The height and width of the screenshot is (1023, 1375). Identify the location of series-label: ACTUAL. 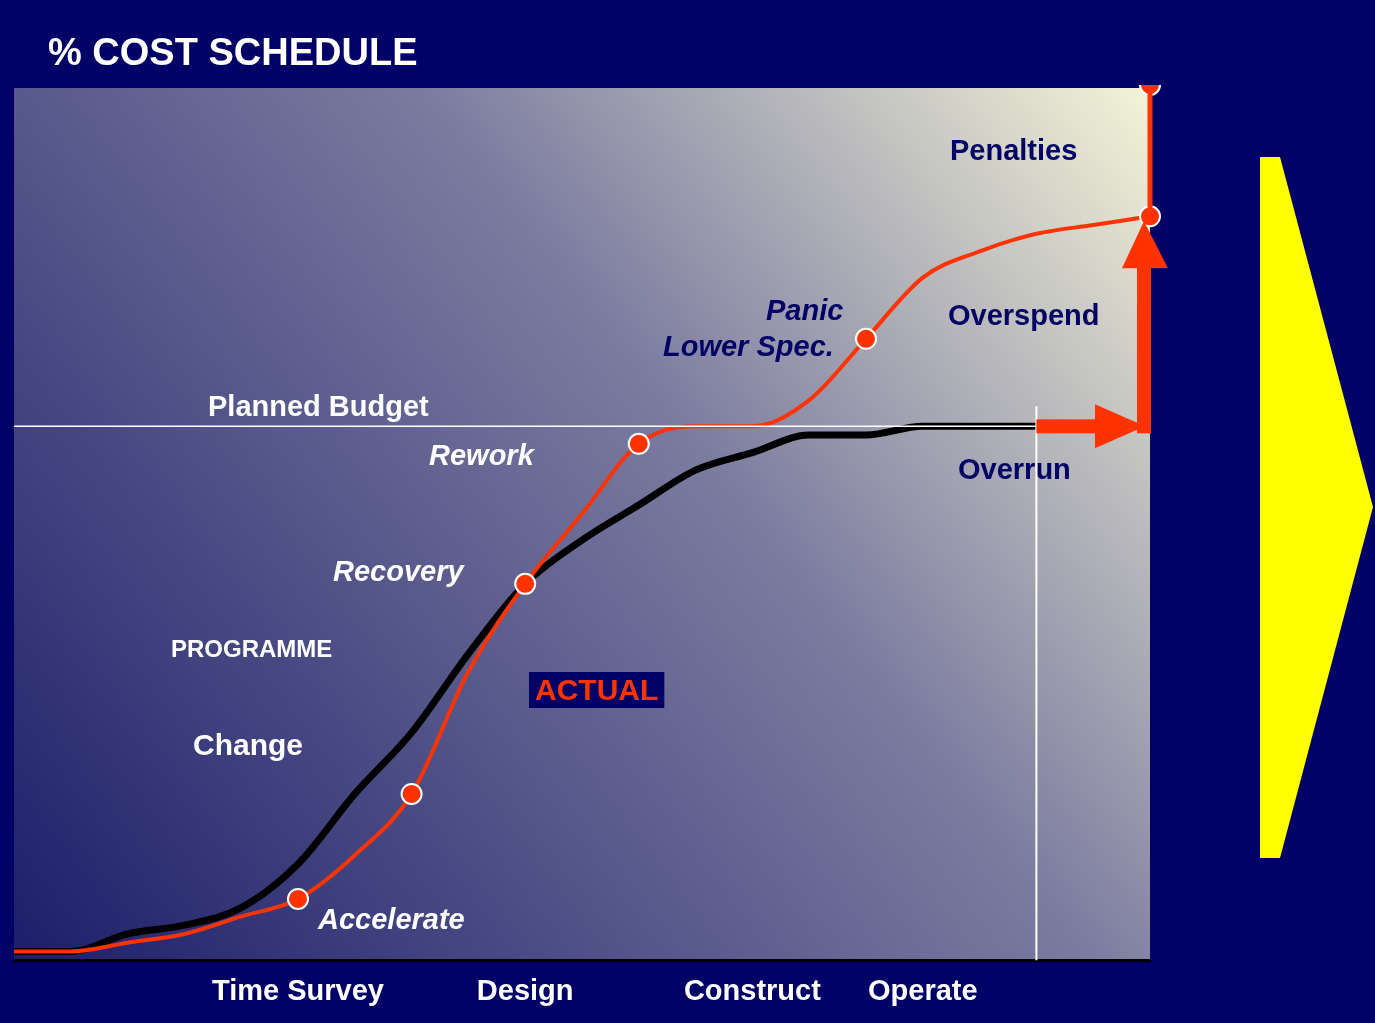
(597, 689).